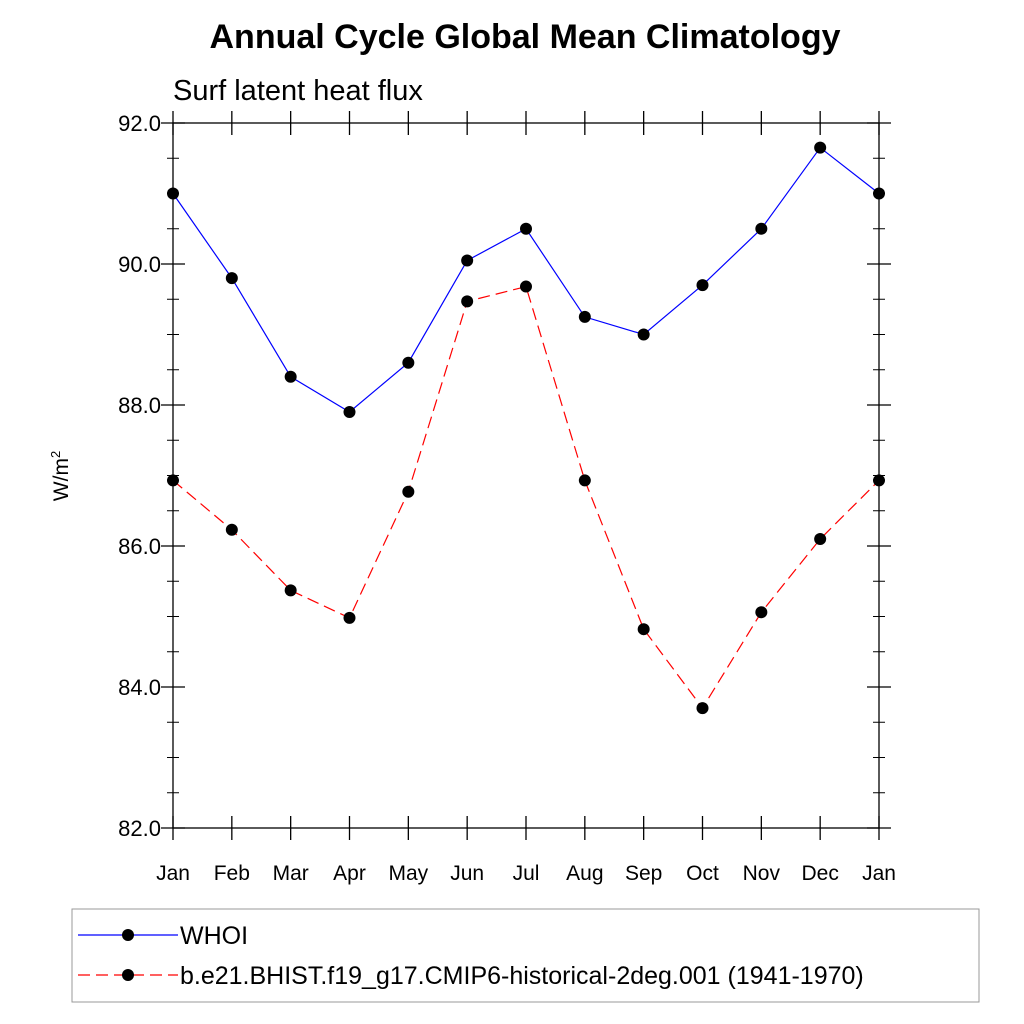  Describe the element at coordinates (819, 873) in the screenshot. I see `x-tick-label: Dec` at that location.